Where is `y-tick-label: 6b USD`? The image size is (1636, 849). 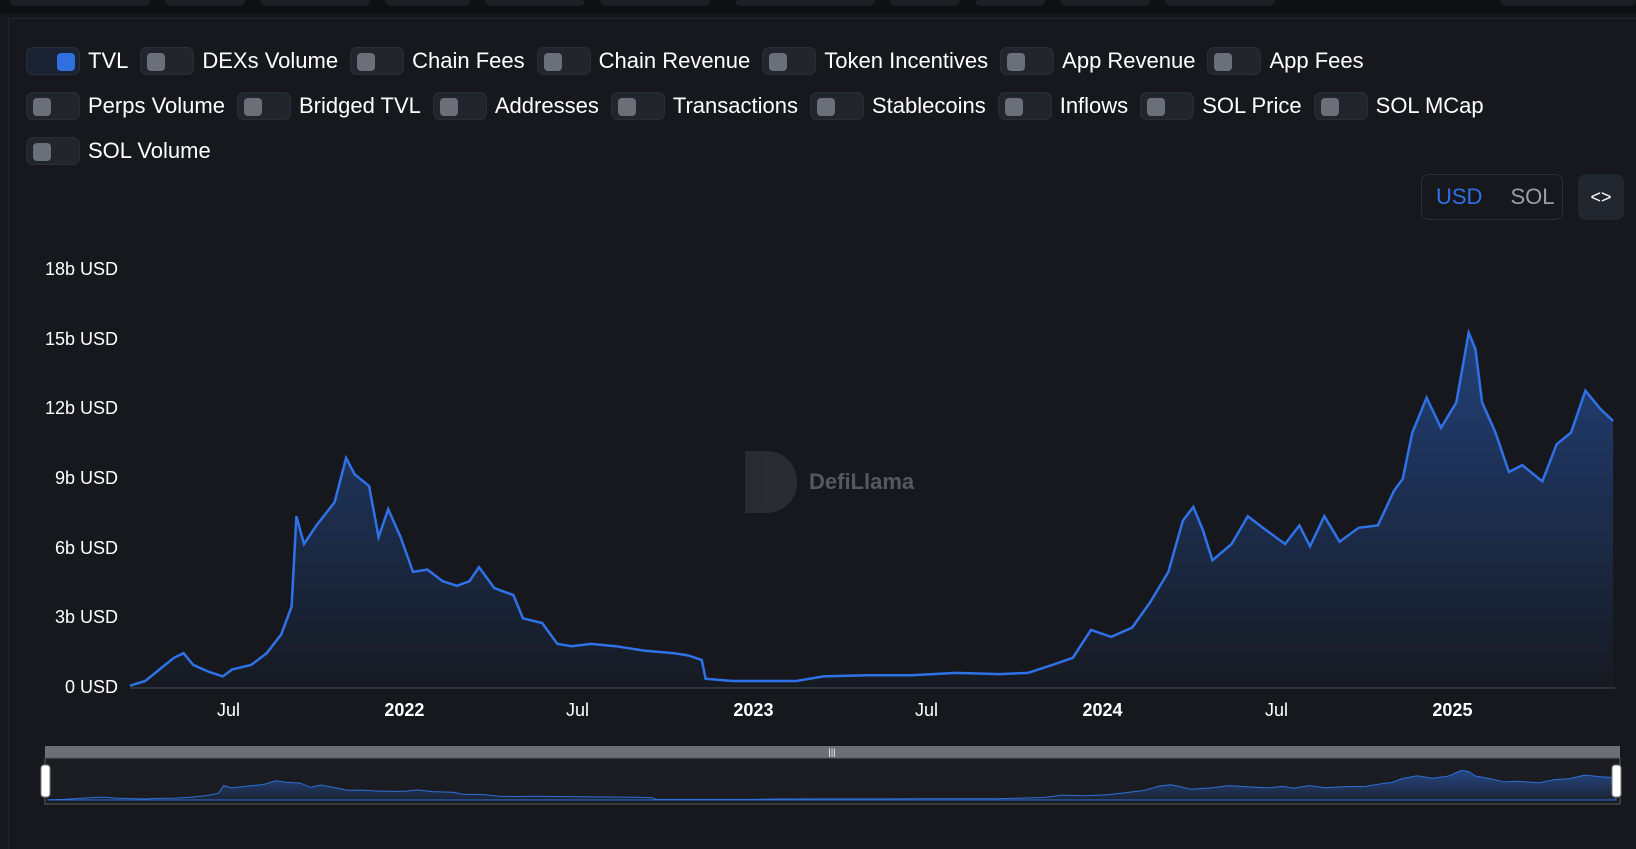 y-tick-label: 6b USD is located at coordinates (86, 547).